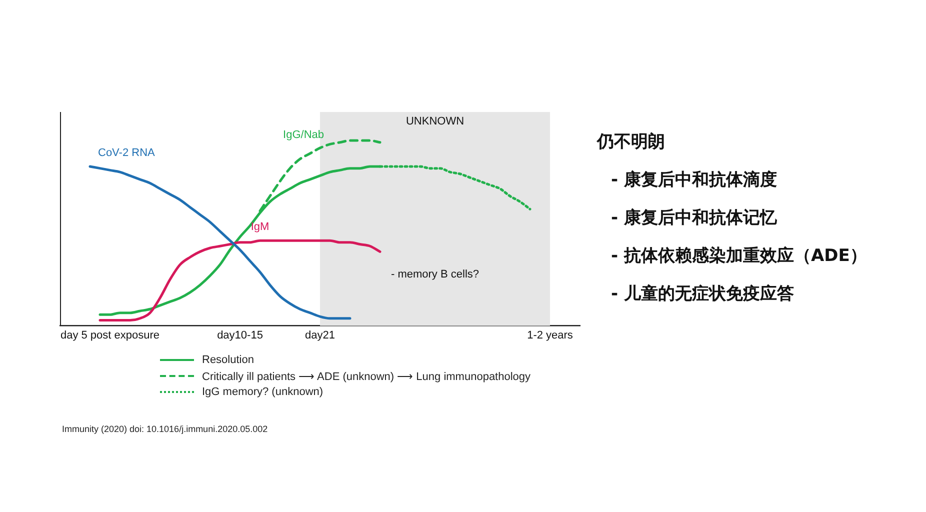 The width and height of the screenshot is (926, 512). What do you see at coordinates (435, 122) in the screenshot?
I see `band-label: UNKNOWN` at bounding box center [435, 122].